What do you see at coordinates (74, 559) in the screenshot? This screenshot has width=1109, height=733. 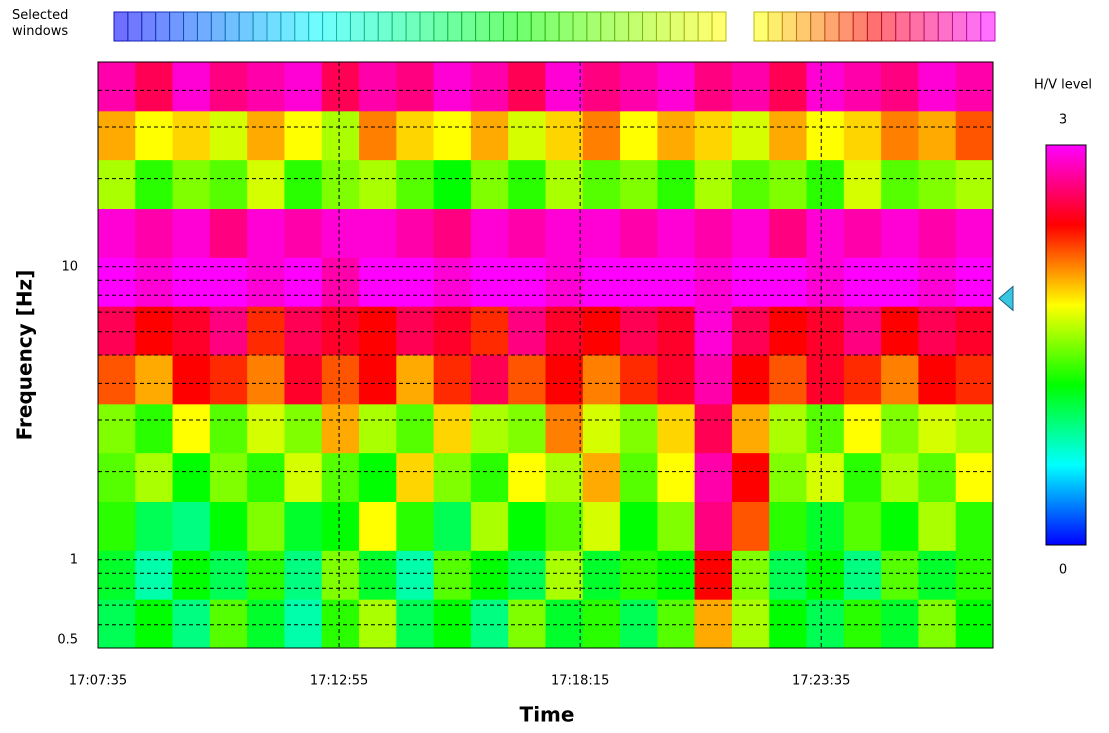 I see `y-tick-label: 1` at bounding box center [74, 559].